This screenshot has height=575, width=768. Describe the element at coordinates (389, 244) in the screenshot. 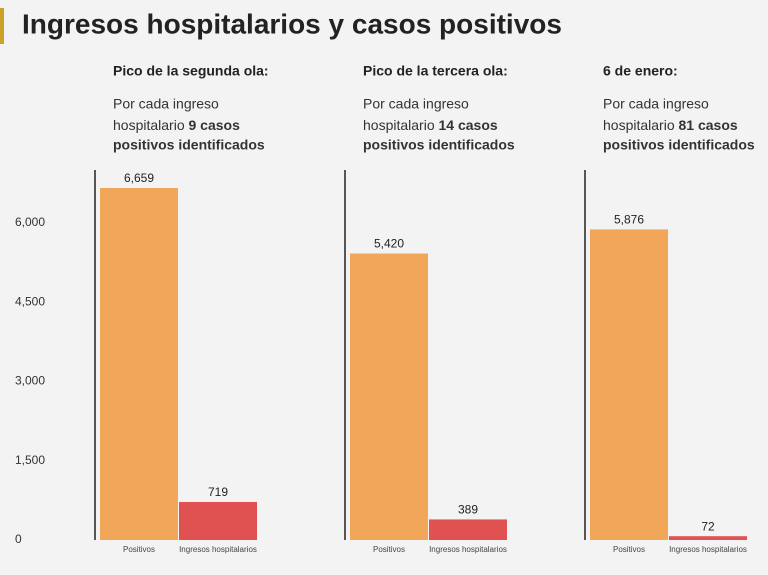

I see `value-label: 5,420` at that location.